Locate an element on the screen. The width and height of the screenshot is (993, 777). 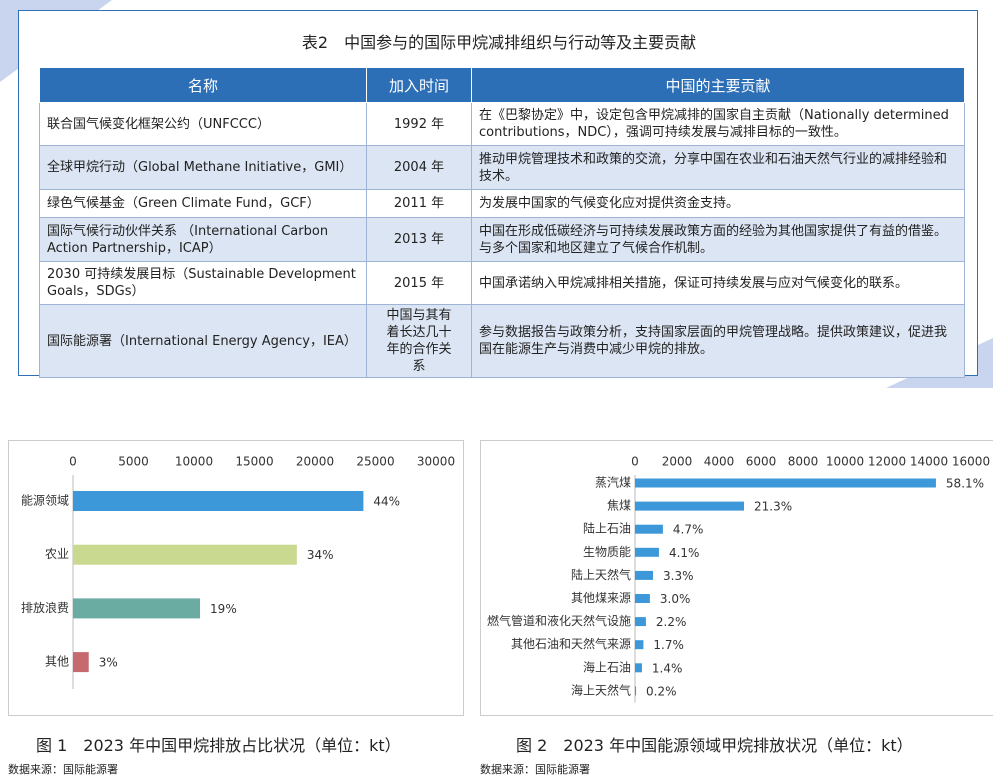
cell: 中国与其有着长达几十年的合作关系 is located at coordinates (419, 341).